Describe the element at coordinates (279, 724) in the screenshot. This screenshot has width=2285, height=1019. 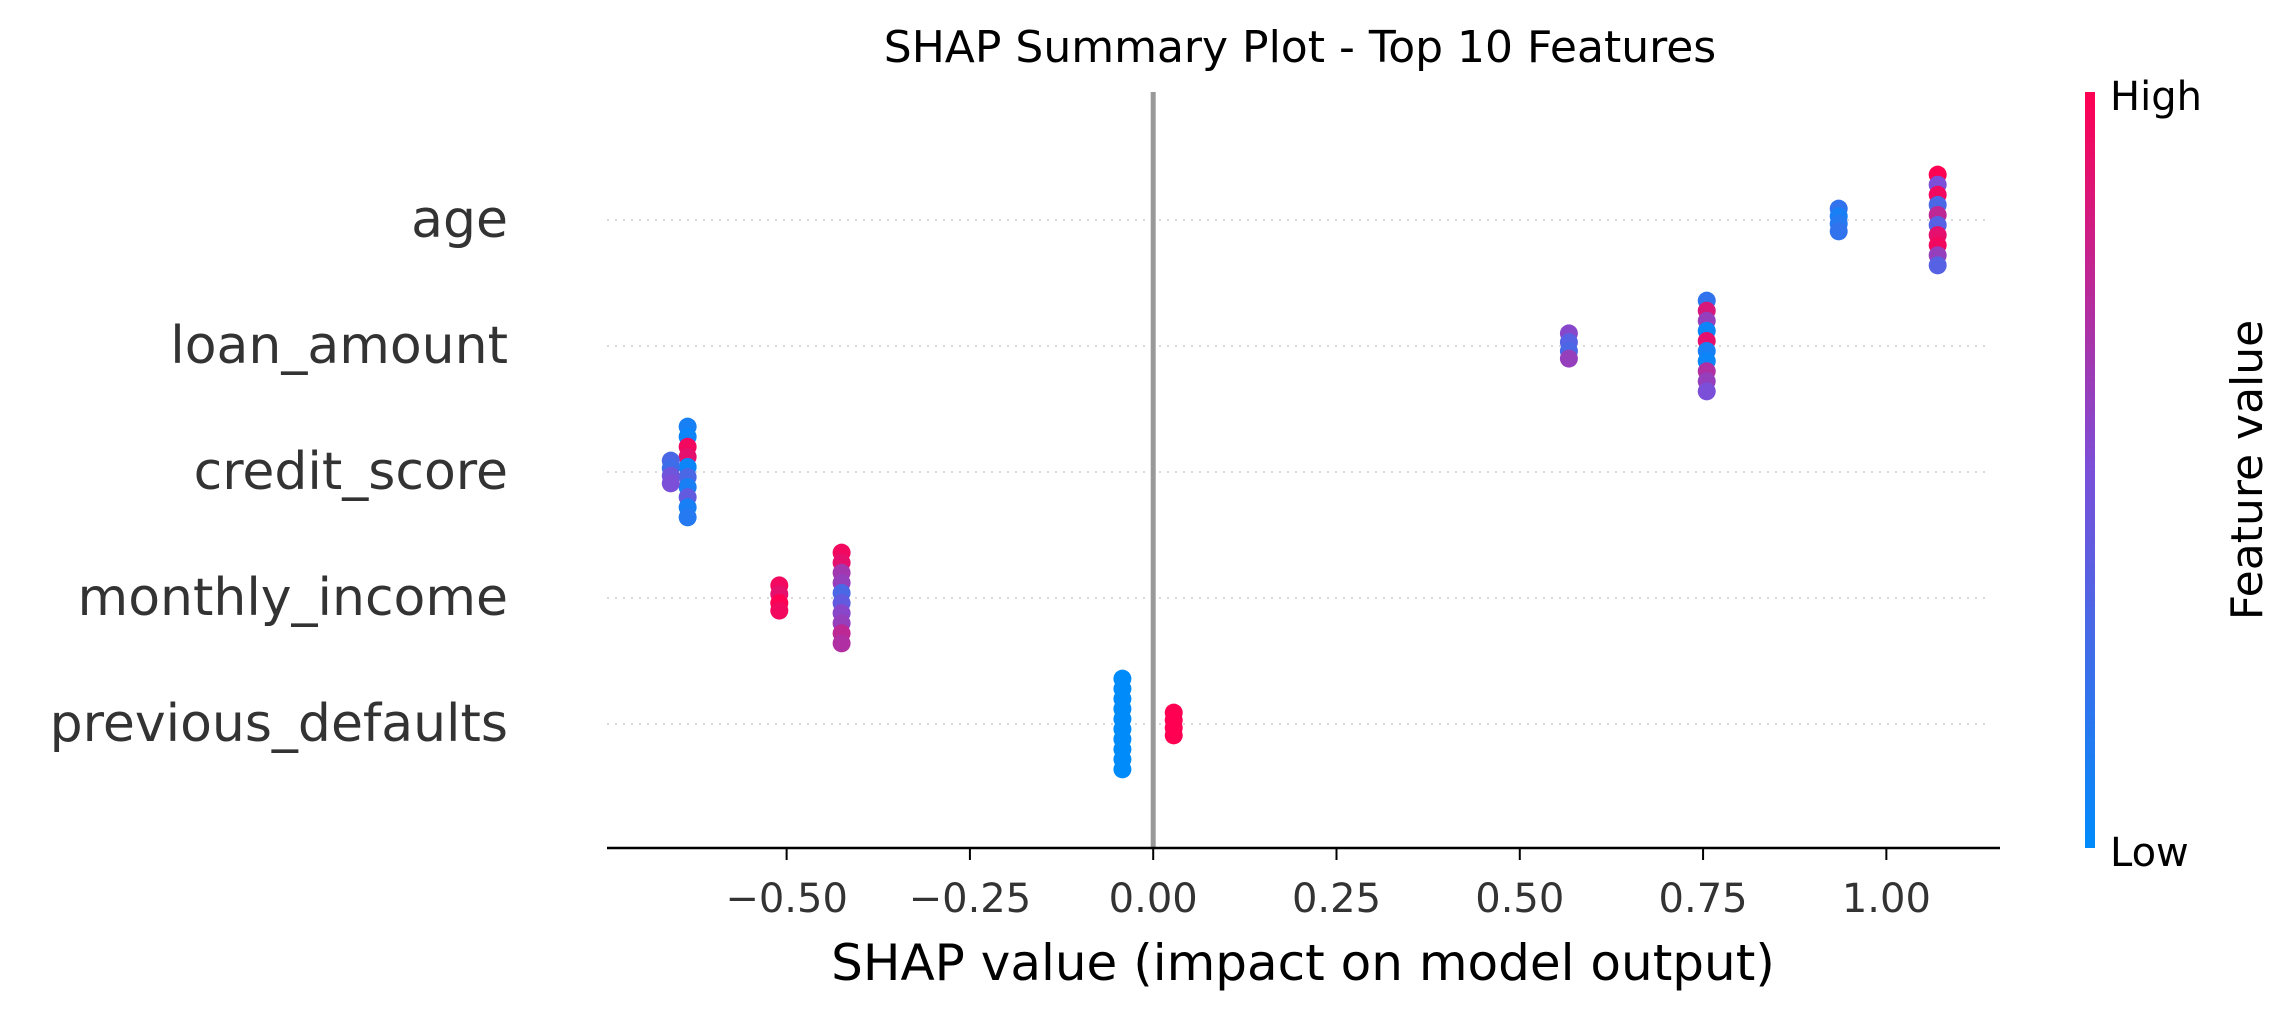
I see `feature-label-previous_defaults: previous_defaults` at that location.